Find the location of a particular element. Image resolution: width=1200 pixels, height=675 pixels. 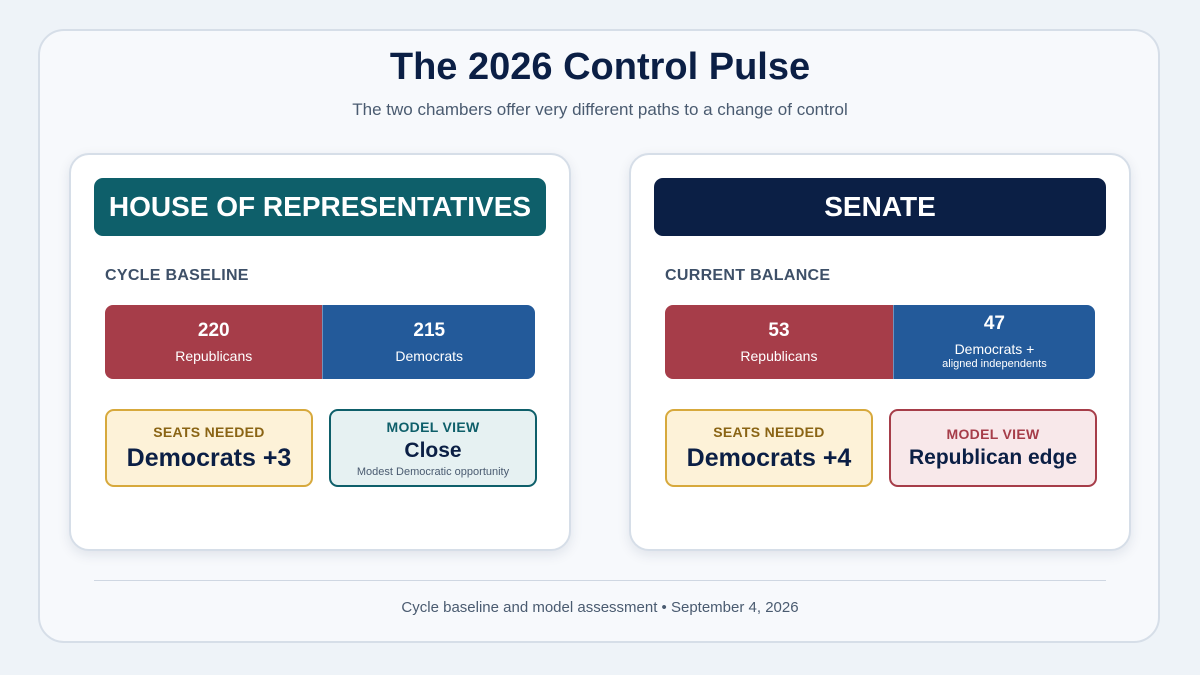

house-model-view-value: Close is located at coordinates (433, 450).